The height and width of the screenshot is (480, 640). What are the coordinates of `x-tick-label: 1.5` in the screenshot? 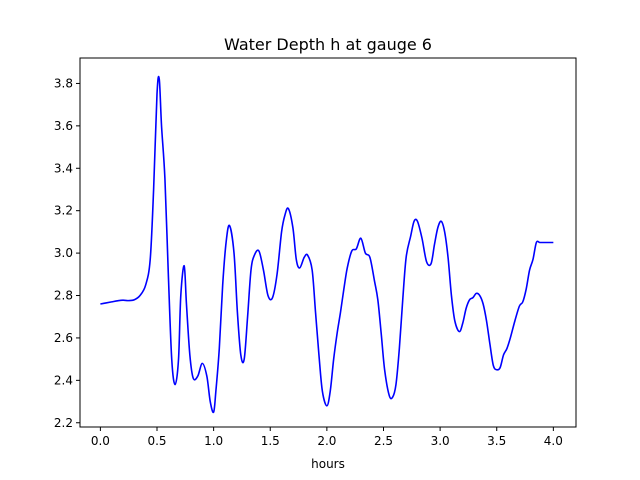 It's located at (270, 441).